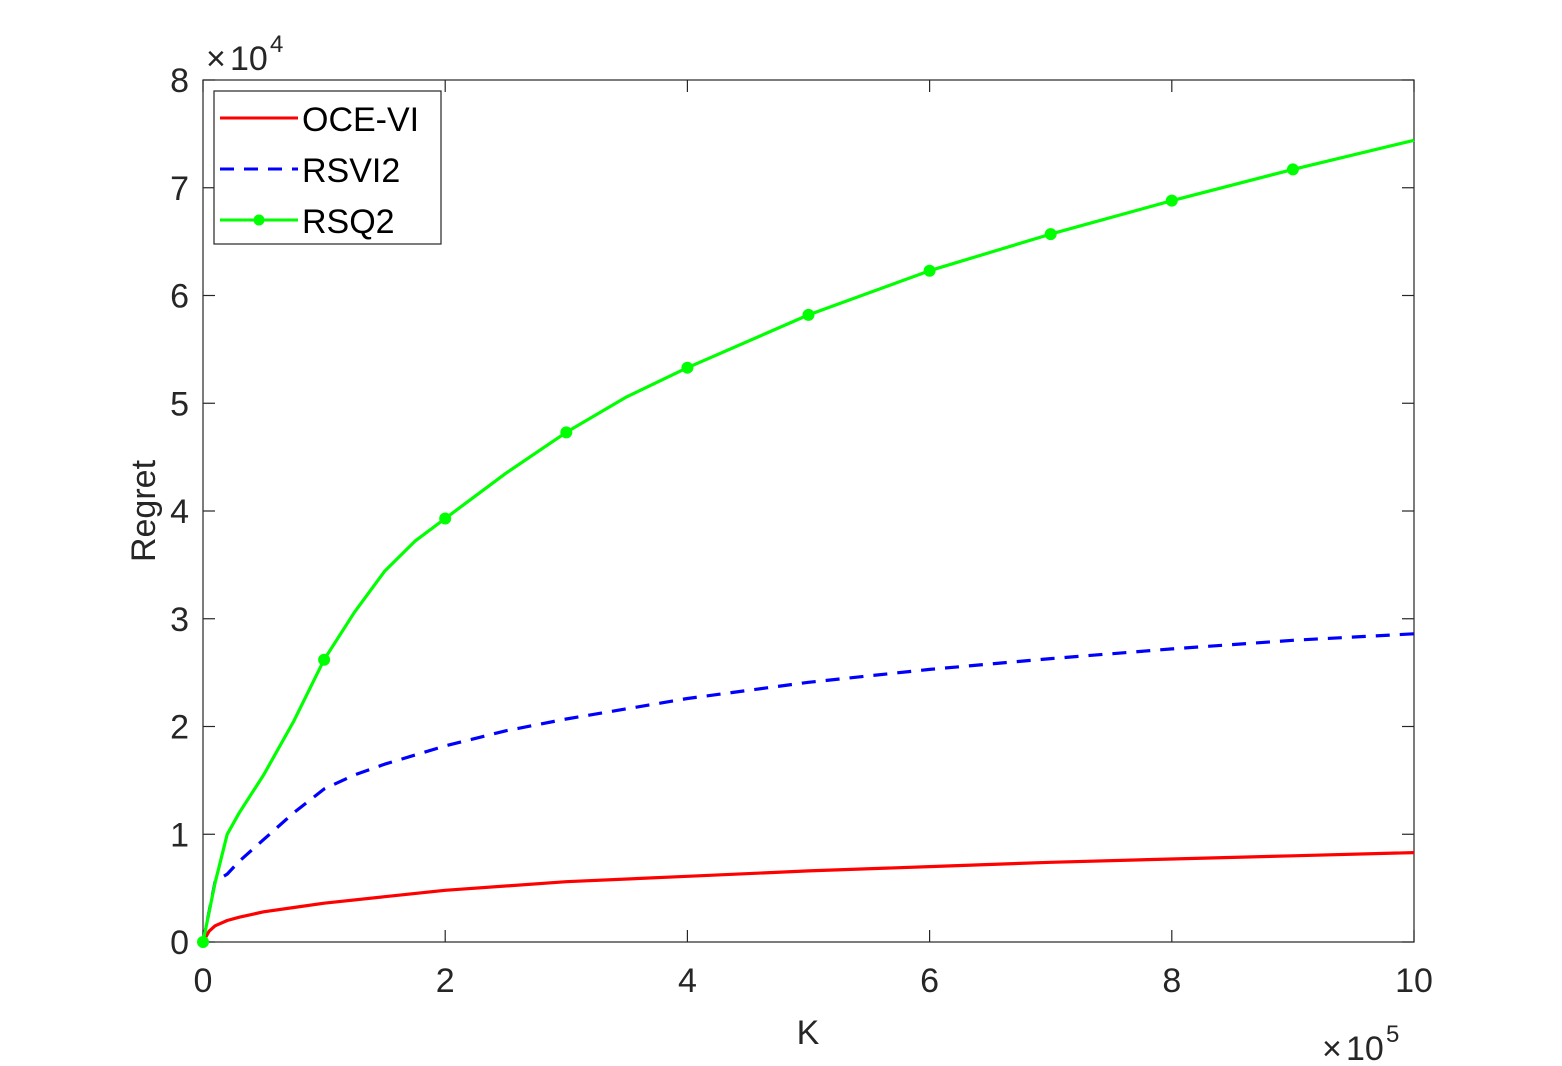 The image size is (1562, 1066). I want to click on y-tick-label: 1, so click(179, 835).